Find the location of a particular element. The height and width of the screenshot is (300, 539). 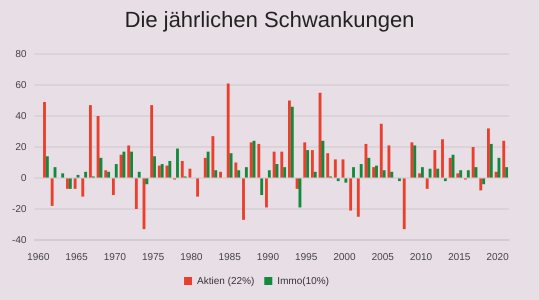

x-tick-label: 2020 is located at coordinates (498, 257).